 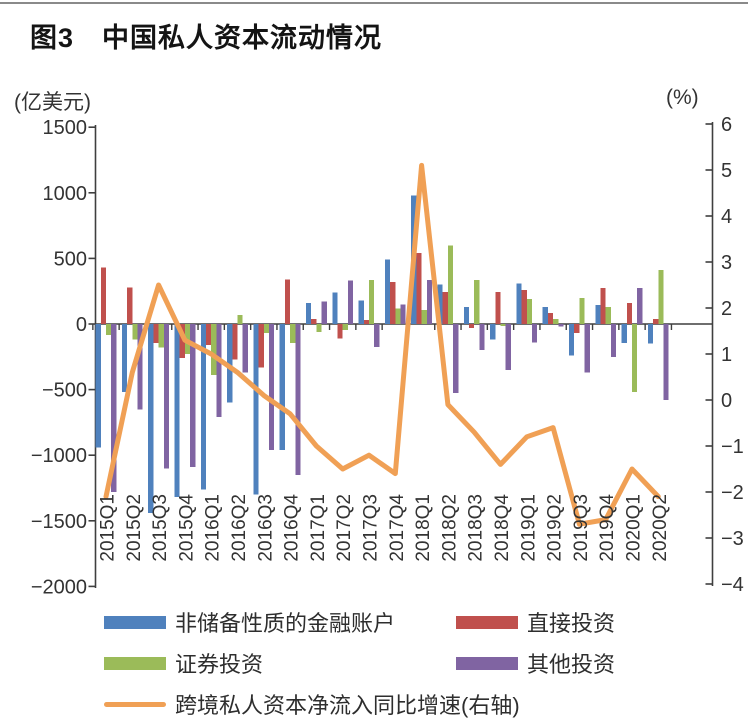 What do you see at coordinates (571, 664) in the screenshot?
I see `legend-label: 其他投资` at bounding box center [571, 664].